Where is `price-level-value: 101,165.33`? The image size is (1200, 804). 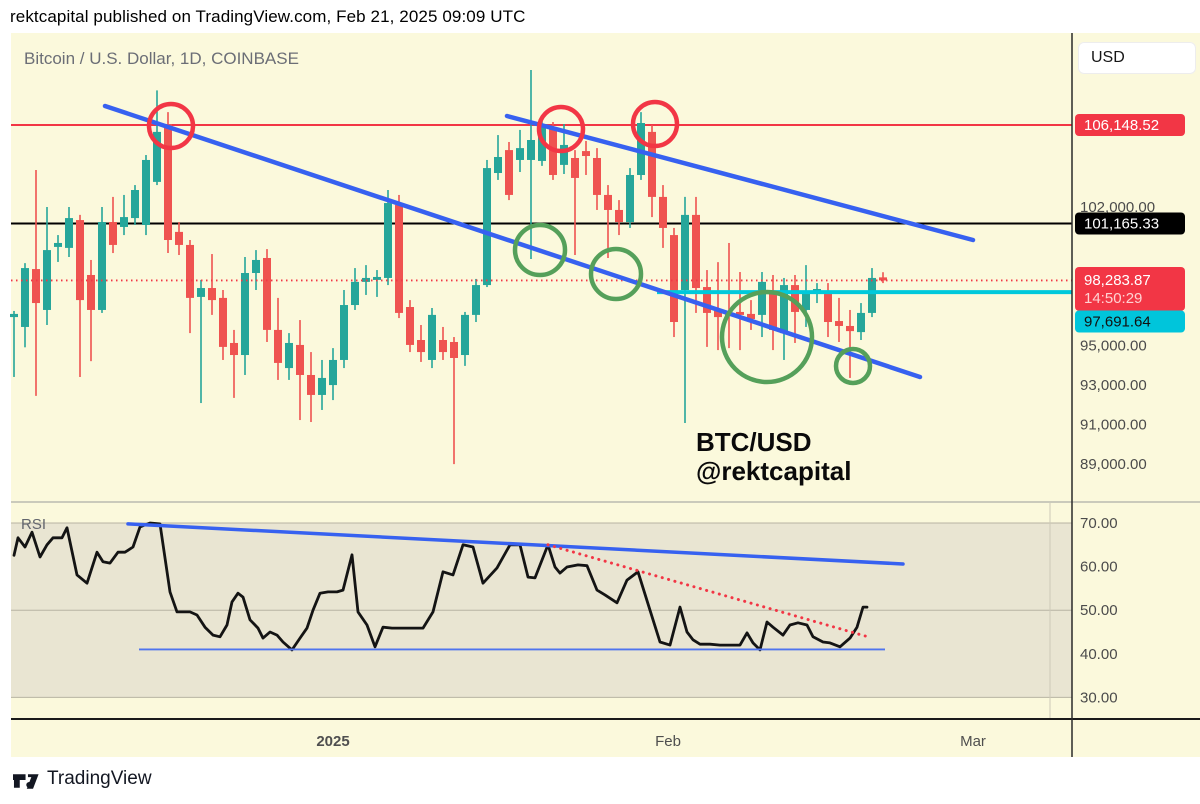 price-level-value: 101,165.33 is located at coordinates (1121, 223).